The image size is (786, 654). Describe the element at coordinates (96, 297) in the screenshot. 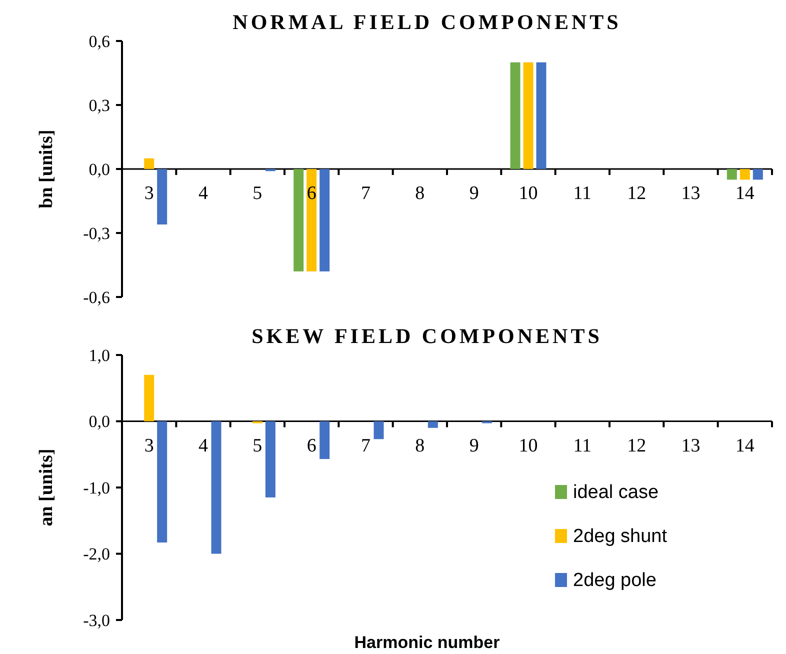

I see `y-tick-label: -0,6` at that location.